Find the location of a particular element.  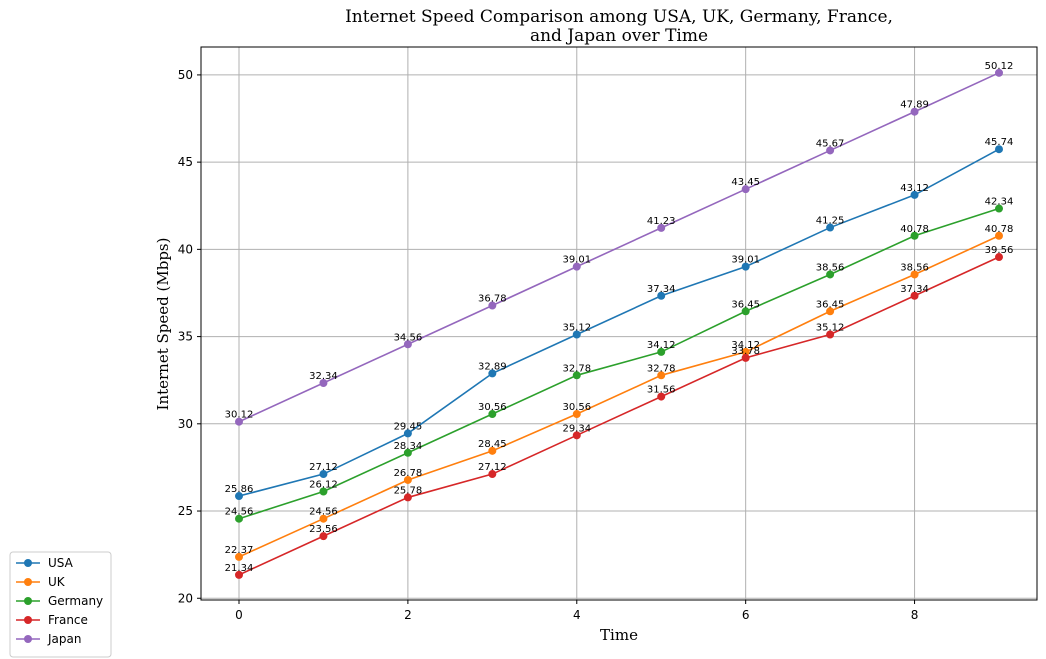

data-label-uk: 30.56 is located at coordinates (576, 407).